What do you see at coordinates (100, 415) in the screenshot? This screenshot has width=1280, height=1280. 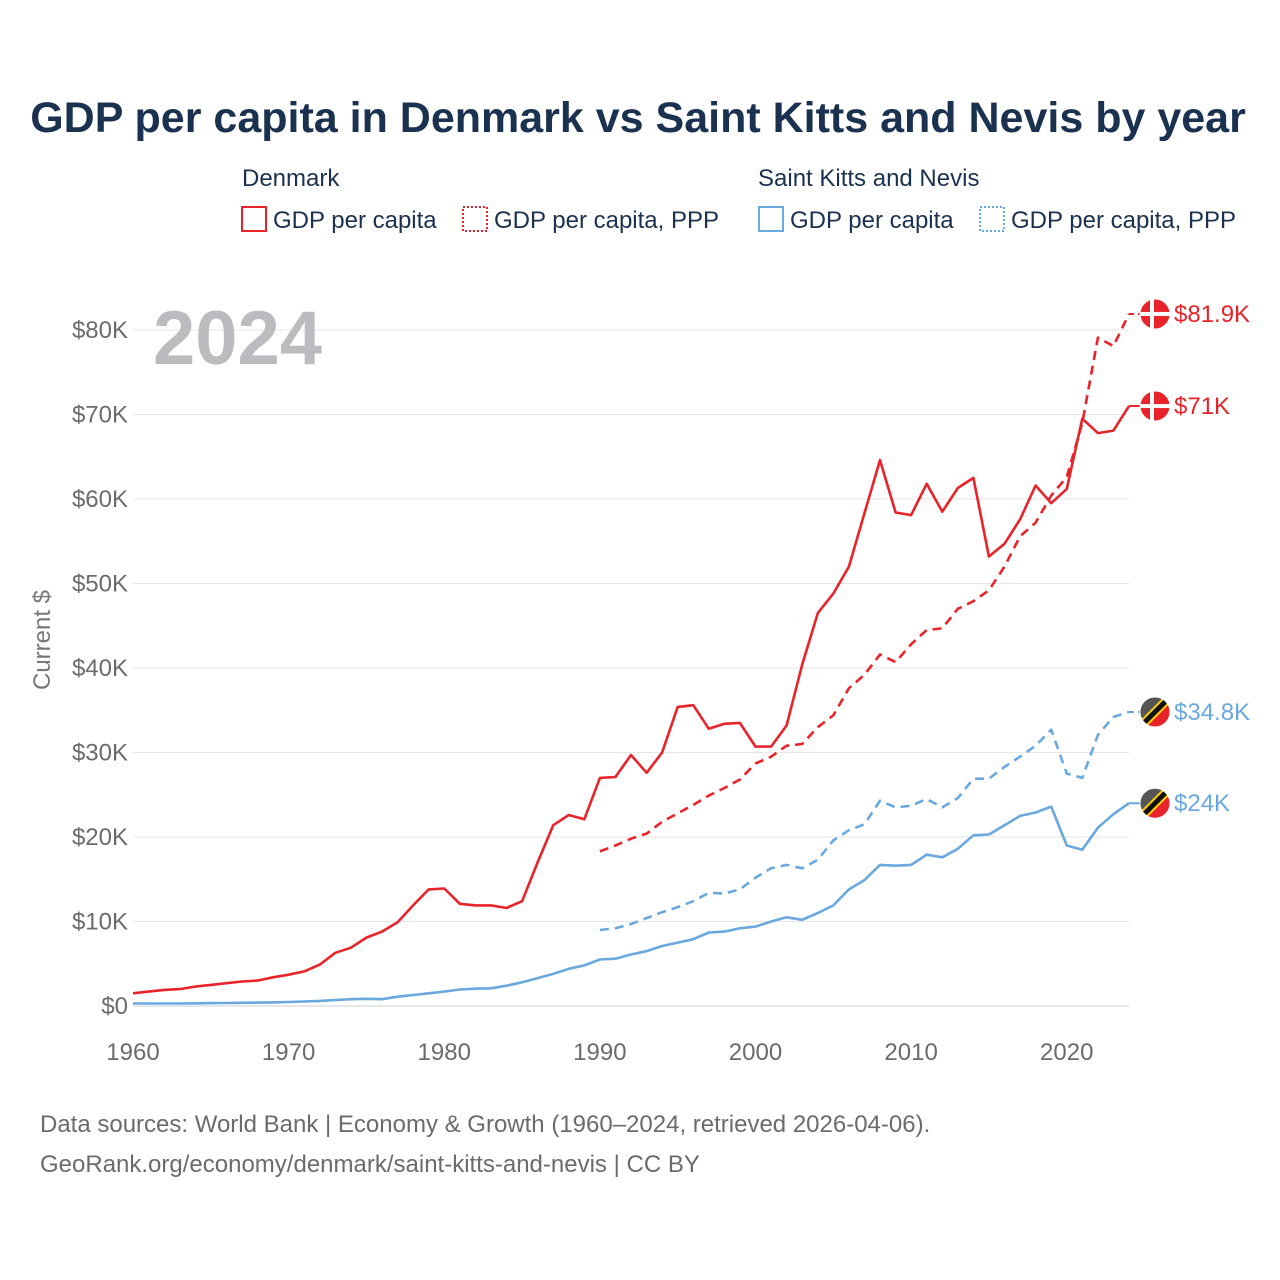 I see `y-tick-label: $70K` at bounding box center [100, 415].